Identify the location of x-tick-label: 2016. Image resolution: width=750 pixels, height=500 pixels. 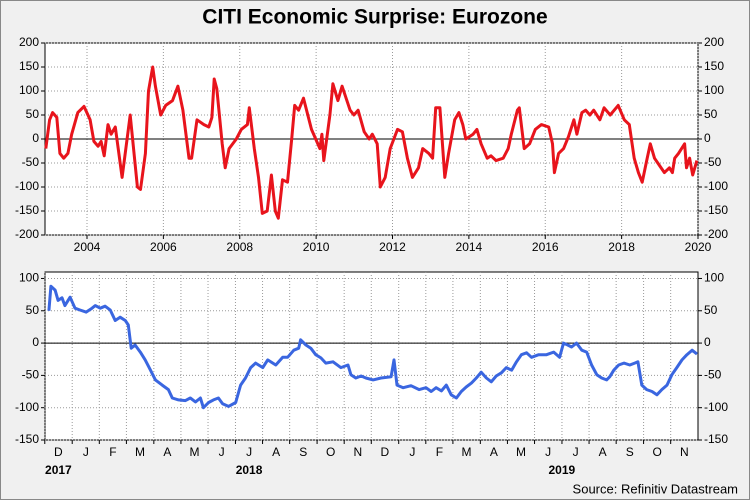
(545, 247).